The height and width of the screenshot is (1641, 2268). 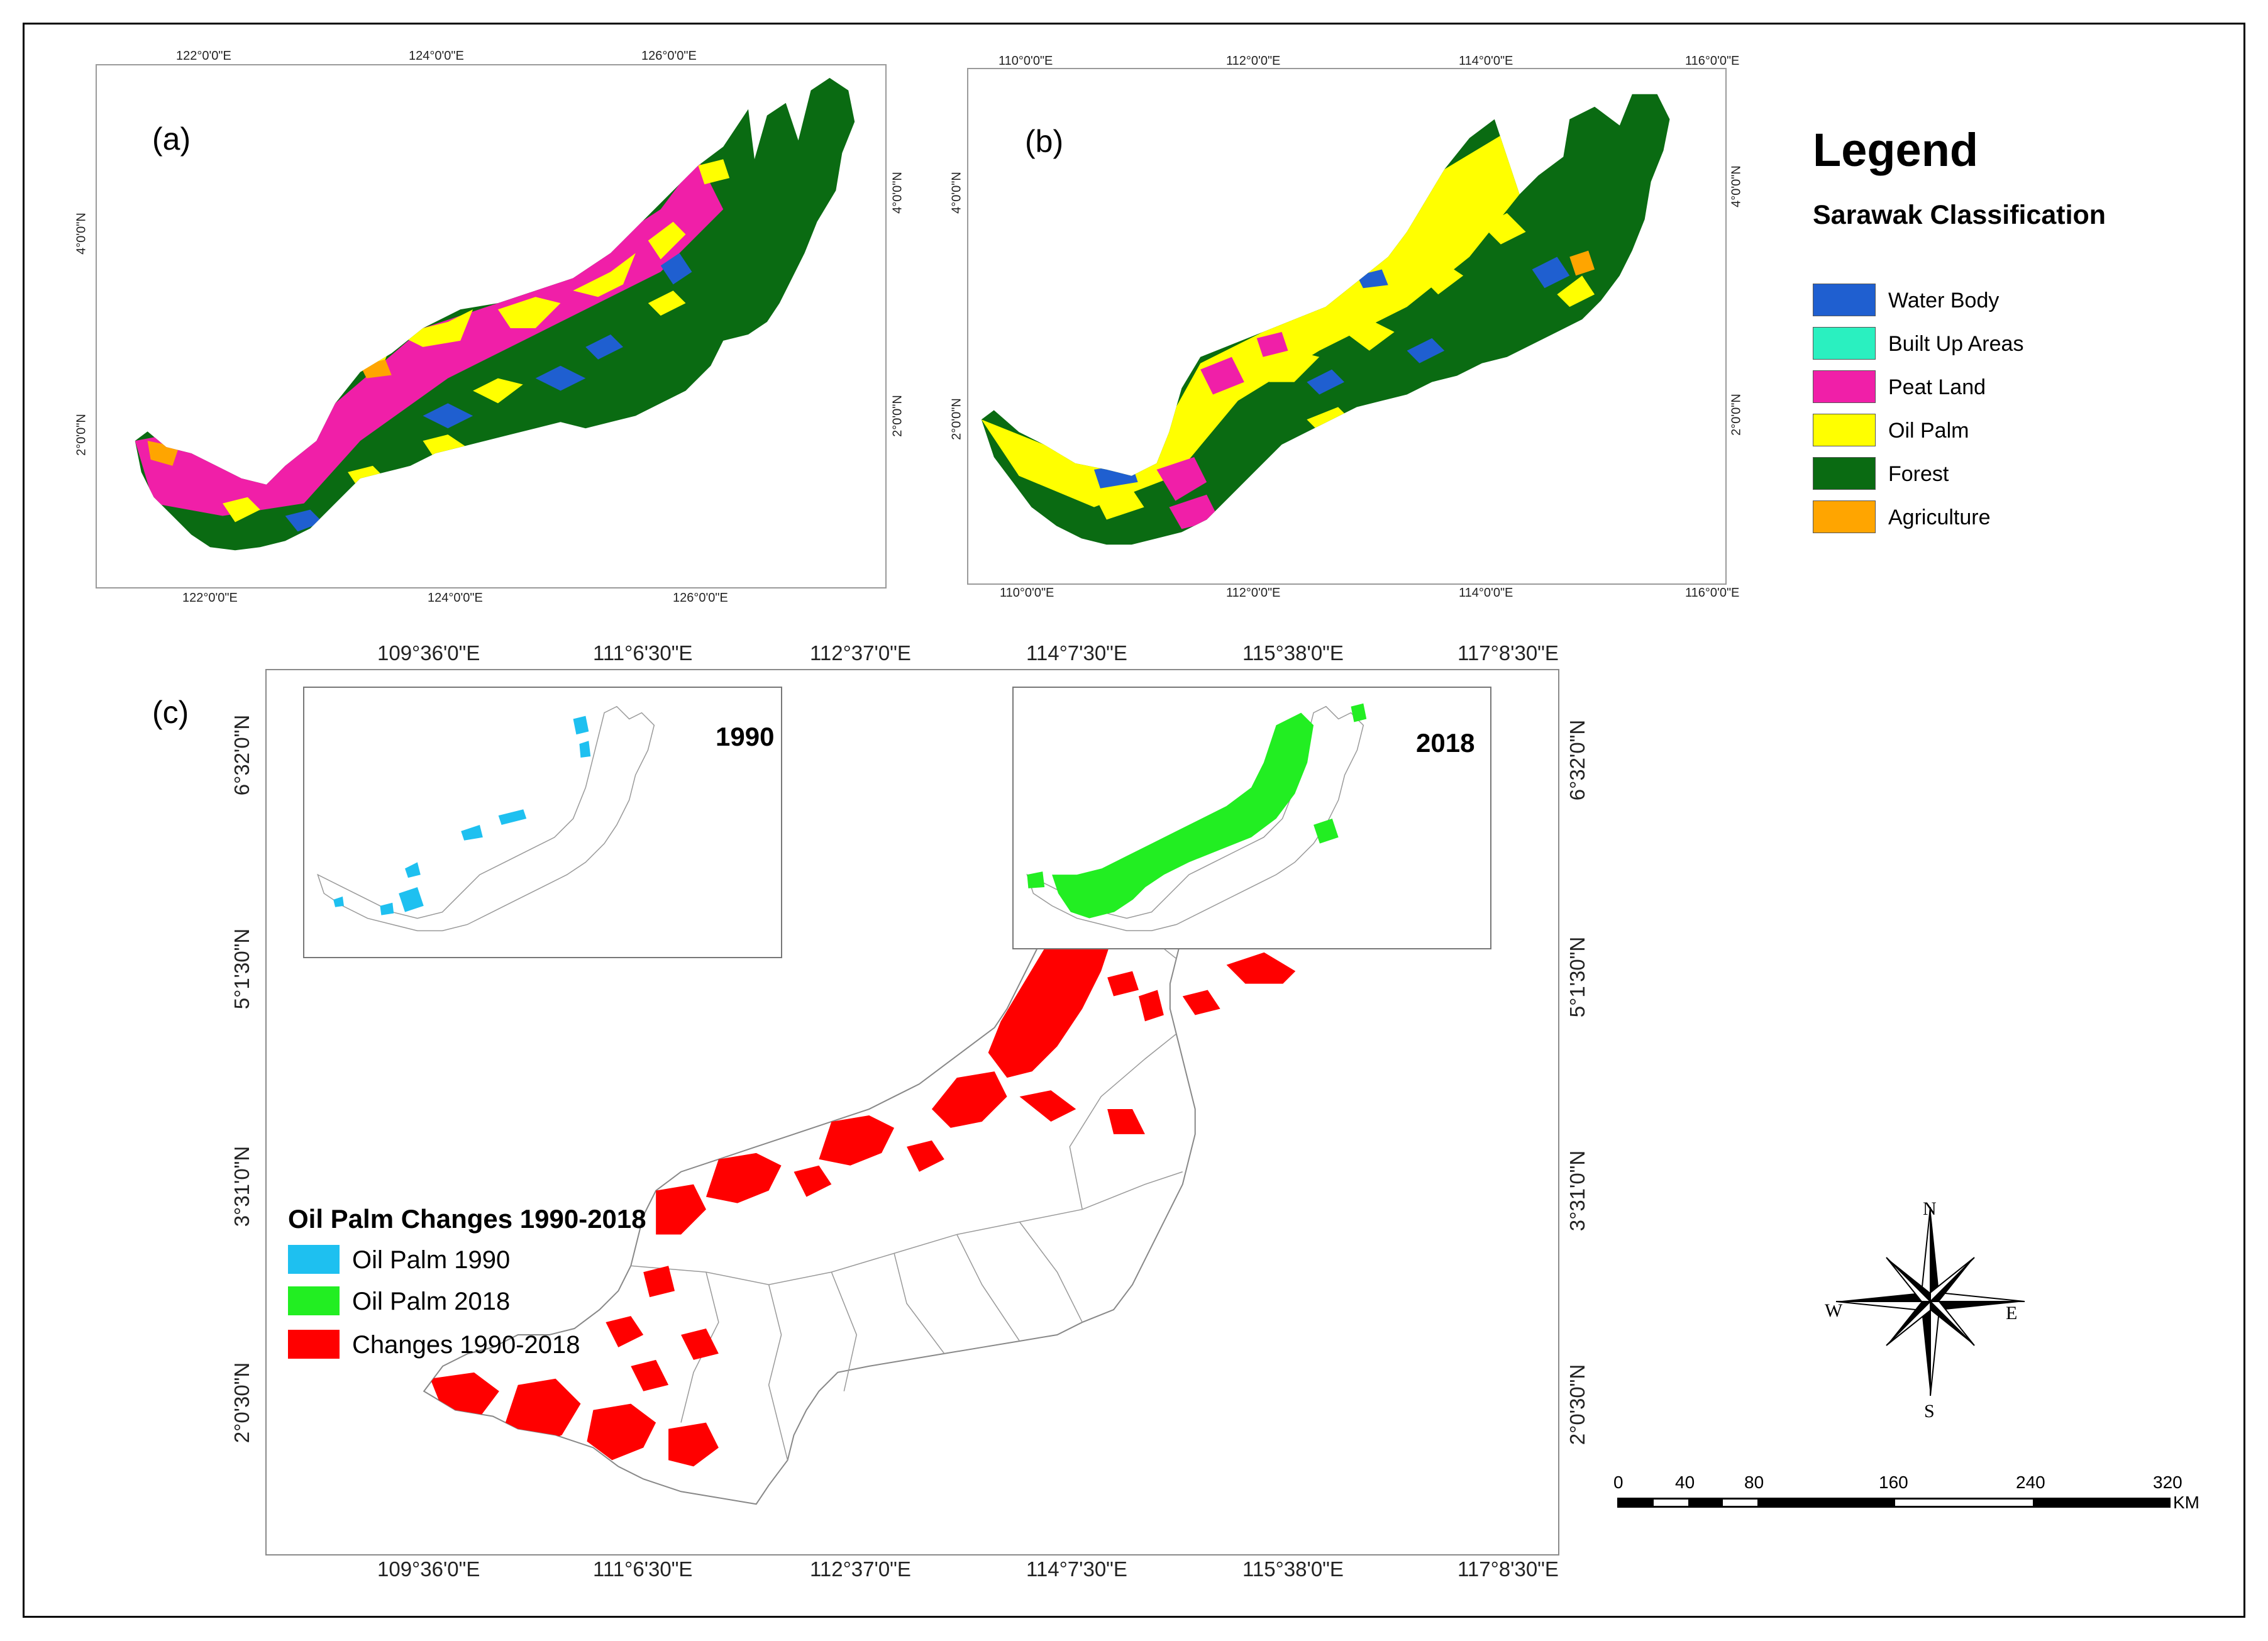 What do you see at coordinates (466, 1345) in the screenshot?
I see `legend-label: Changes 1990-2018` at bounding box center [466, 1345].